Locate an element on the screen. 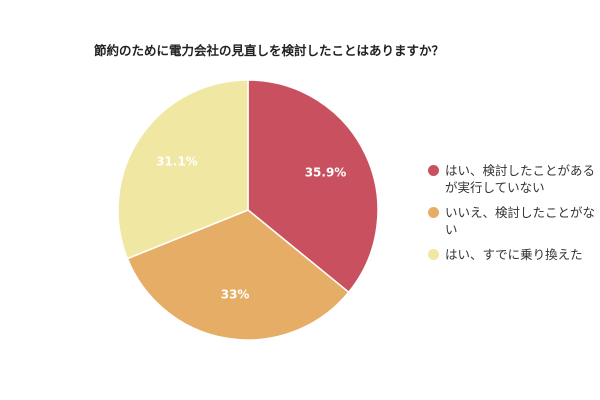 The height and width of the screenshot is (400, 600). pie-slice-never-considered is located at coordinates (238, 275).